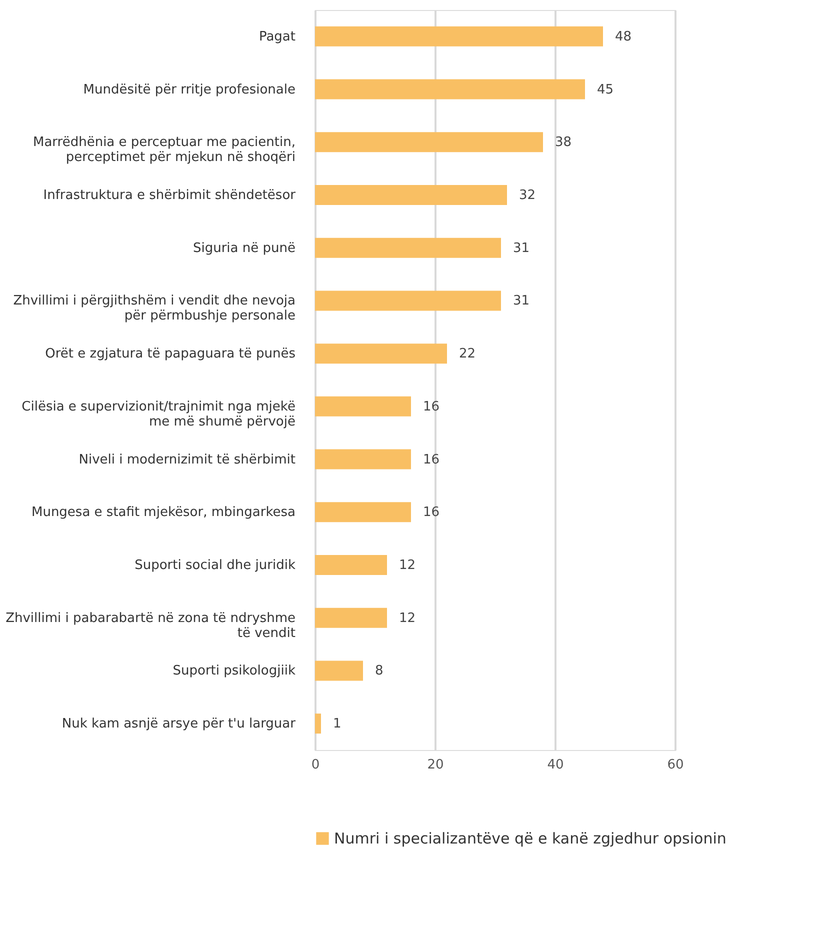 This screenshot has width=831, height=931. I want to click on data-label: 1, so click(337, 724).